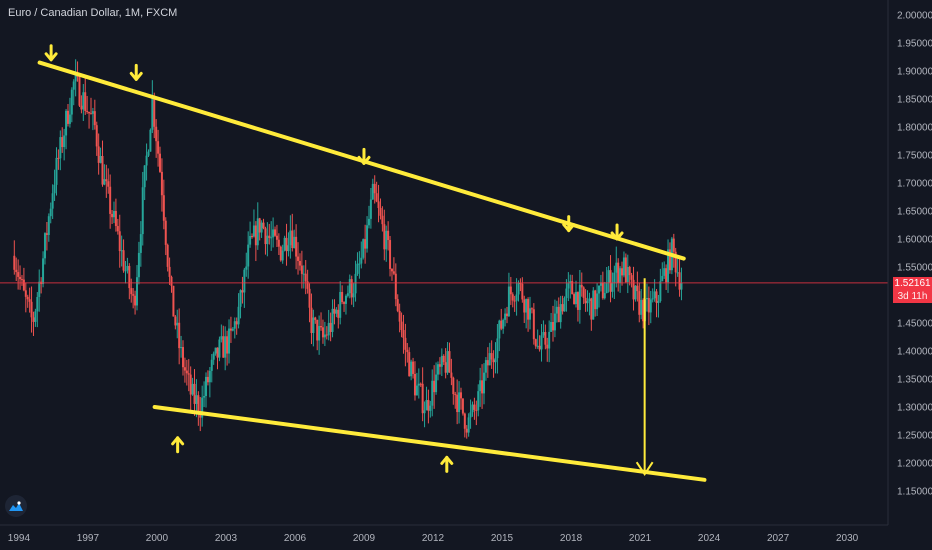 The width and height of the screenshot is (932, 550). Describe the element at coordinates (16, 506) in the screenshot. I see `tradingview-logo-icon` at that location.